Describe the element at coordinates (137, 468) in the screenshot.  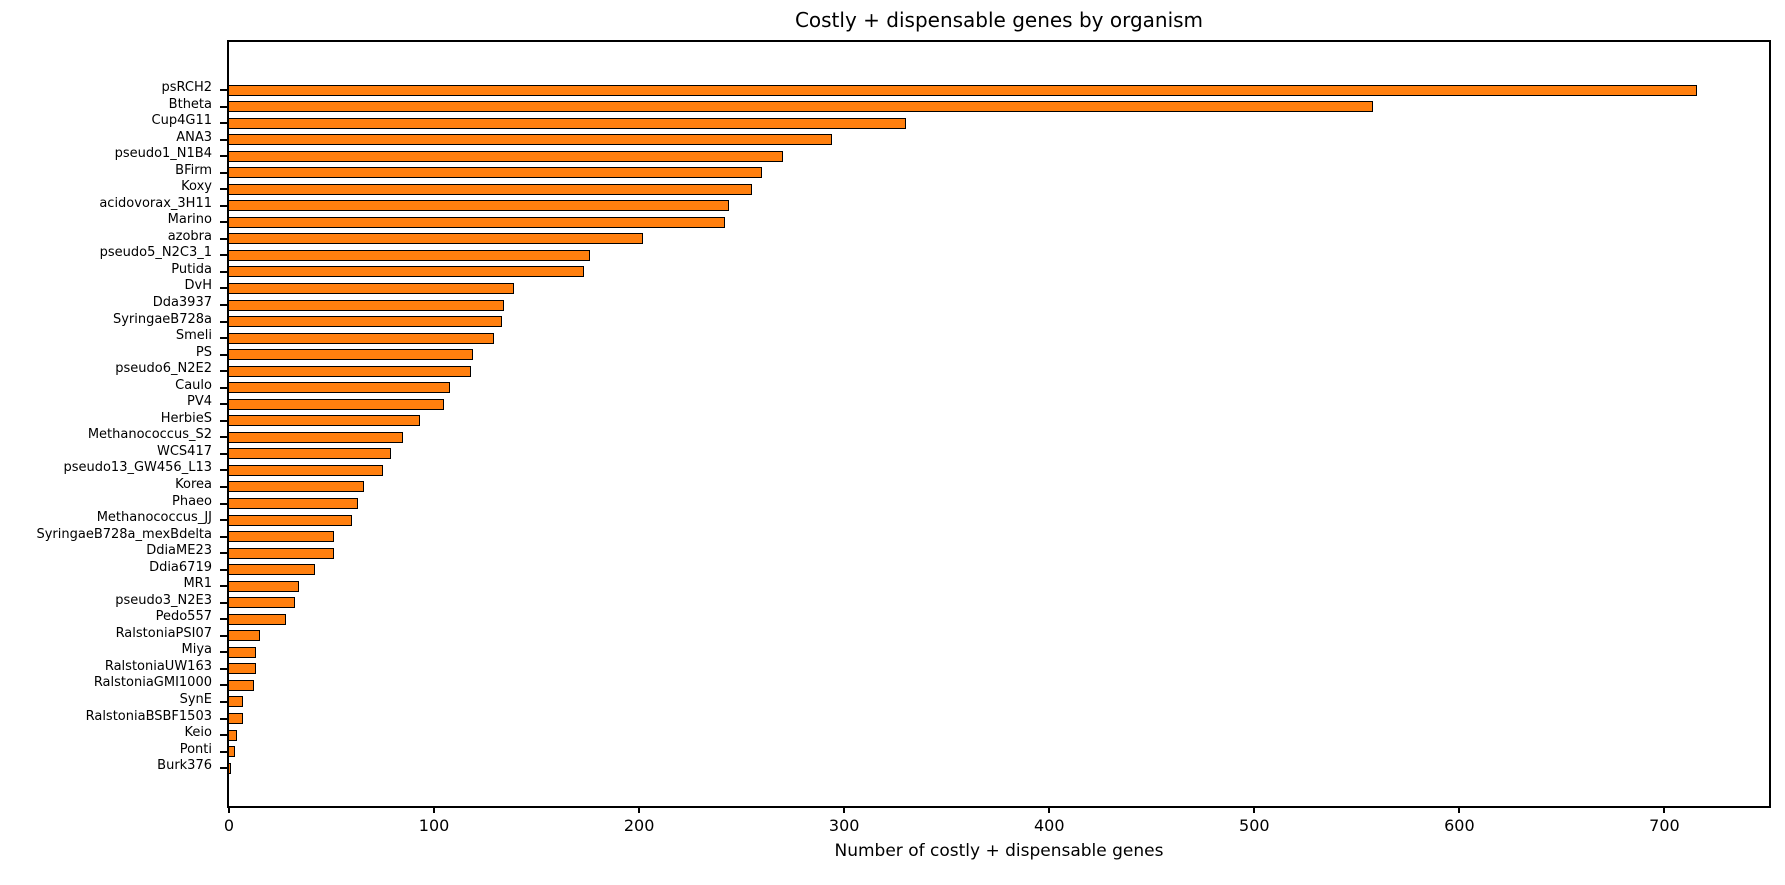
I see `y-tick-label: pseudo13_GW456_L13` at that location.